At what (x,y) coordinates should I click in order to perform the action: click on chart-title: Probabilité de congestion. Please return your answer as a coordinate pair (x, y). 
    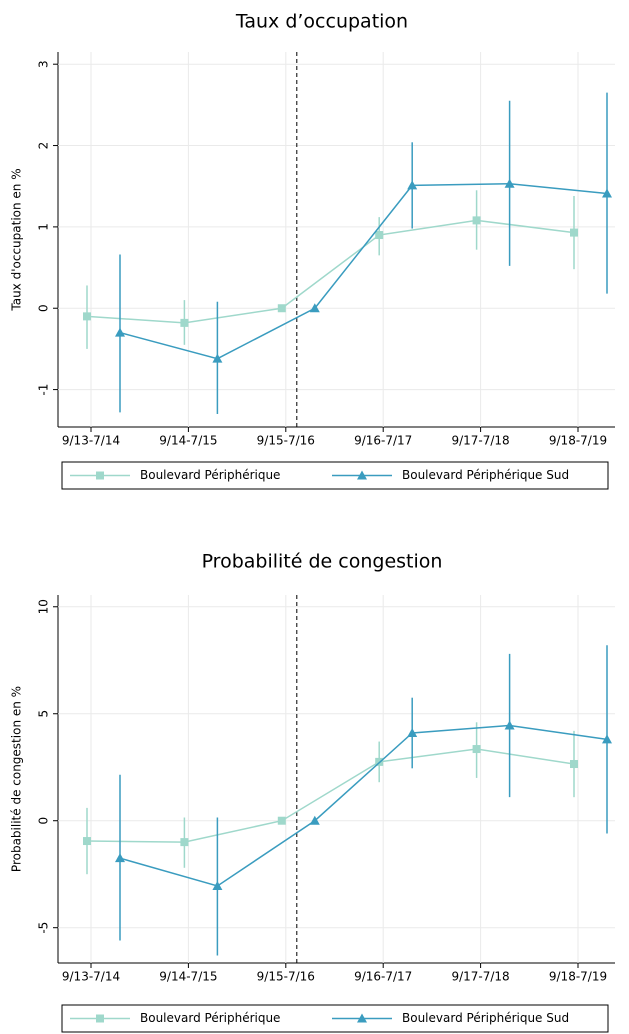
    Looking at the image, I should click on (322, 562).